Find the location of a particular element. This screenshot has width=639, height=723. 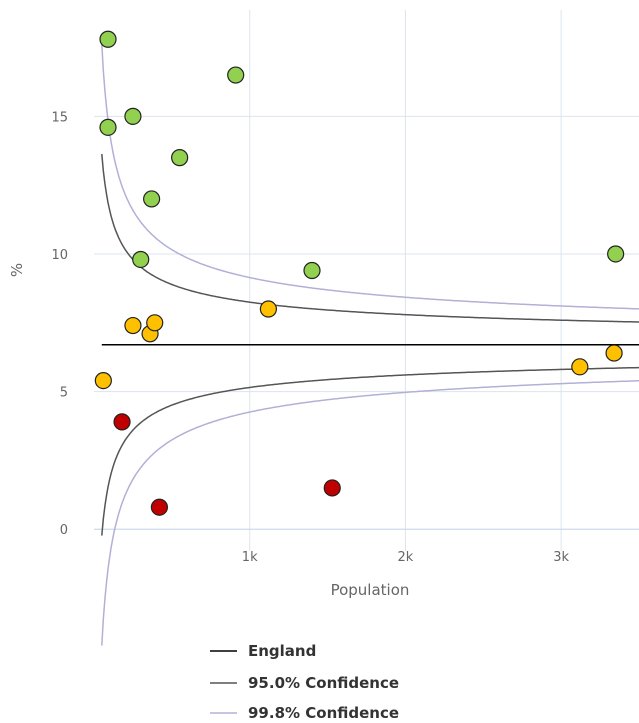

y-axis-ticks: 0 5 10 15 is located at coordinates (59, 324).